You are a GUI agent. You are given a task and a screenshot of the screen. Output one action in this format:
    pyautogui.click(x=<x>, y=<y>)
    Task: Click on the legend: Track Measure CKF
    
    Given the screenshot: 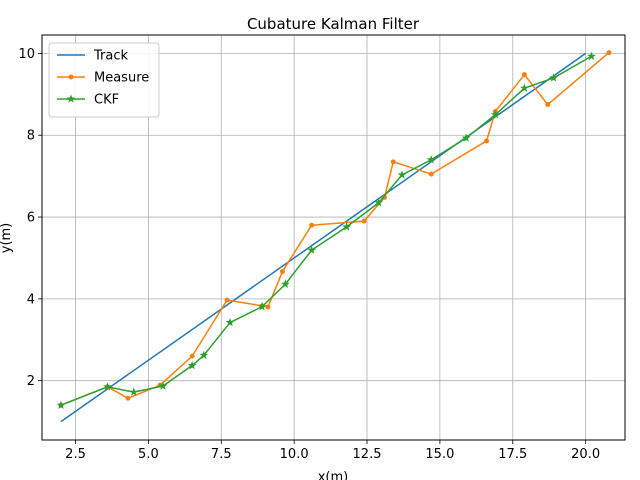 What is the action you would take?
    pyautogui.click(x=104, y=80)
    